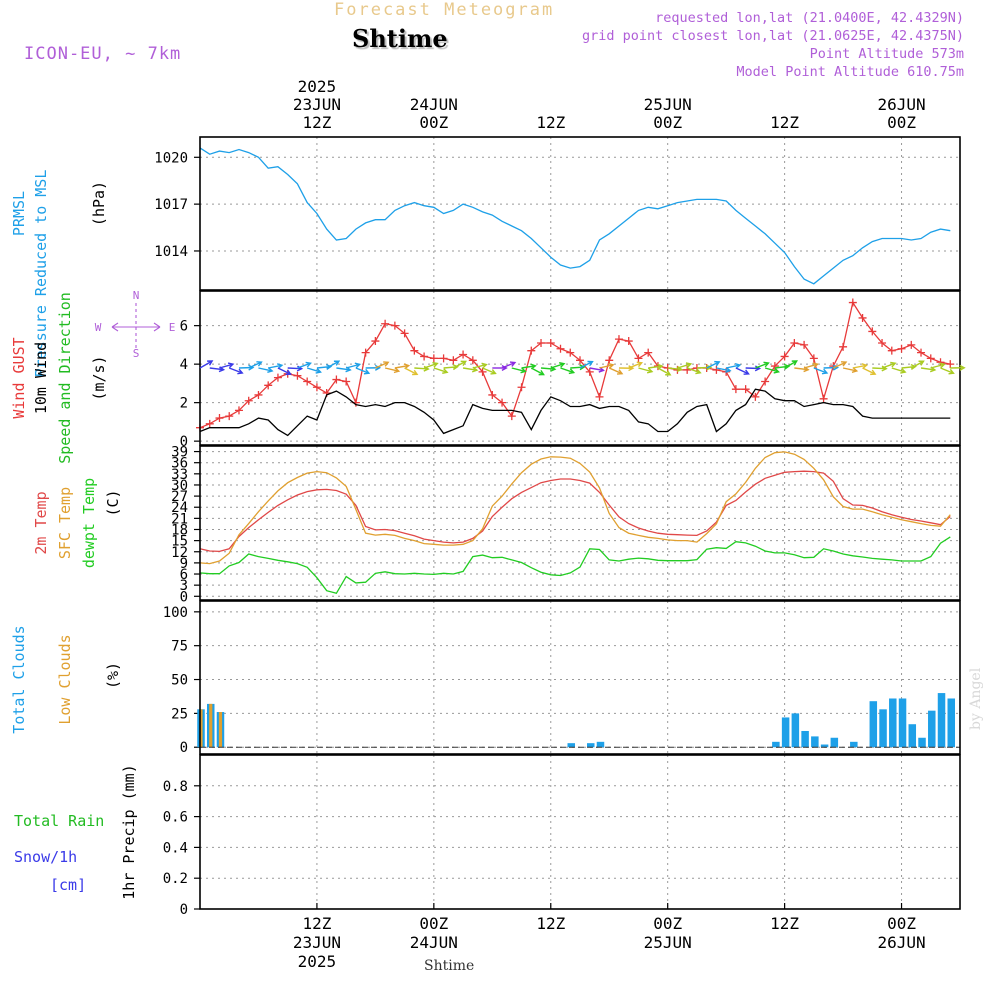 The width and height of the screenshot is (1000, 1000). Describe the element at coordinates (136, 353) in the screenshot. I see `compass-s: S` at that location.